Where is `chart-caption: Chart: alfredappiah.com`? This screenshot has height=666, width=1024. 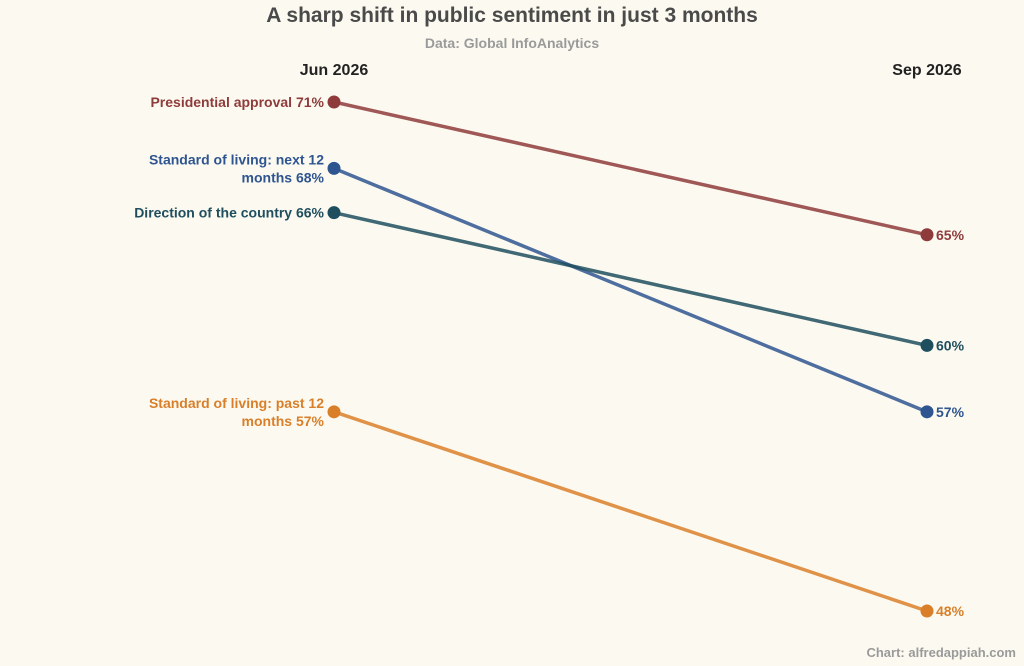 chart-caption: Chart: alfredappiah.com is located at coordinates (941, 652).